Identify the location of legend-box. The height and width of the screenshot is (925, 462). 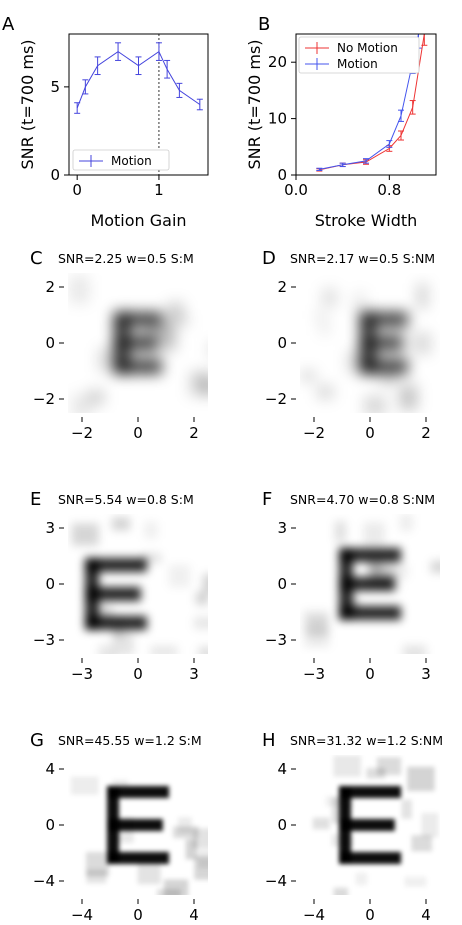
(121, 160).